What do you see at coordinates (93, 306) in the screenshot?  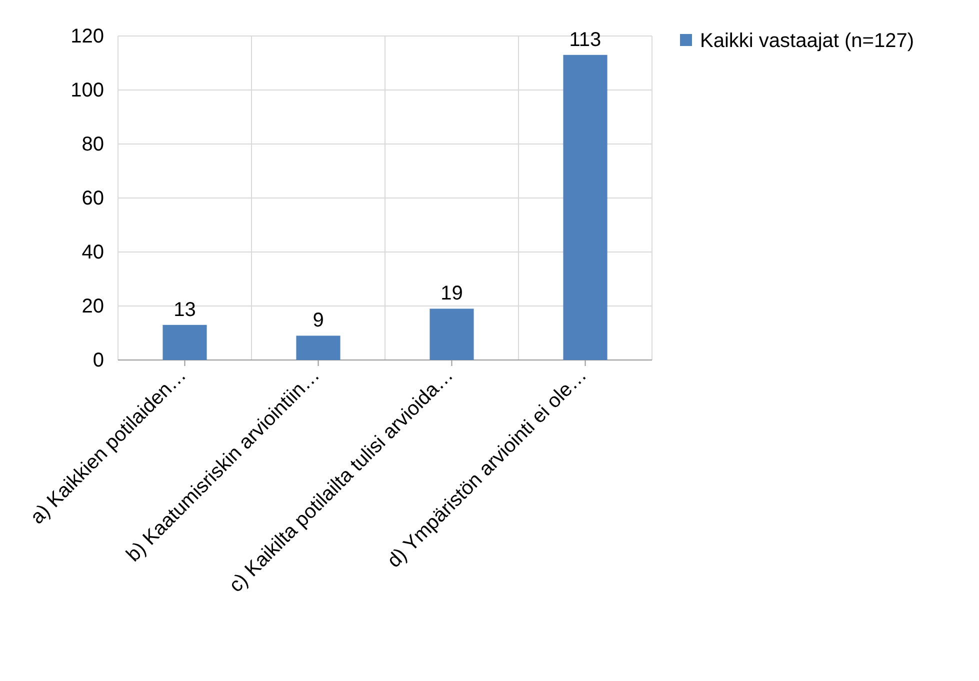 I see `y-tick-label: 20` at bounding box center [93, 306].